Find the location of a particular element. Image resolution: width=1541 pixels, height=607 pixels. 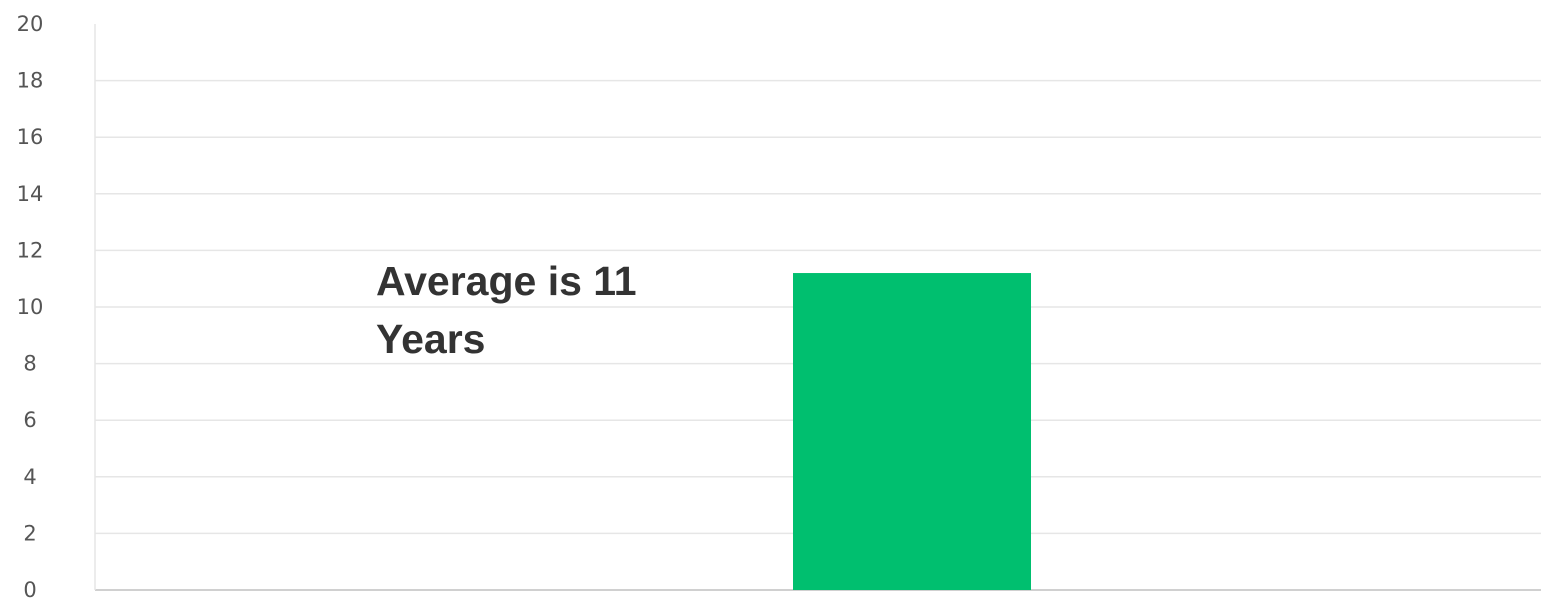

bars is located at coordinates (912, 431).